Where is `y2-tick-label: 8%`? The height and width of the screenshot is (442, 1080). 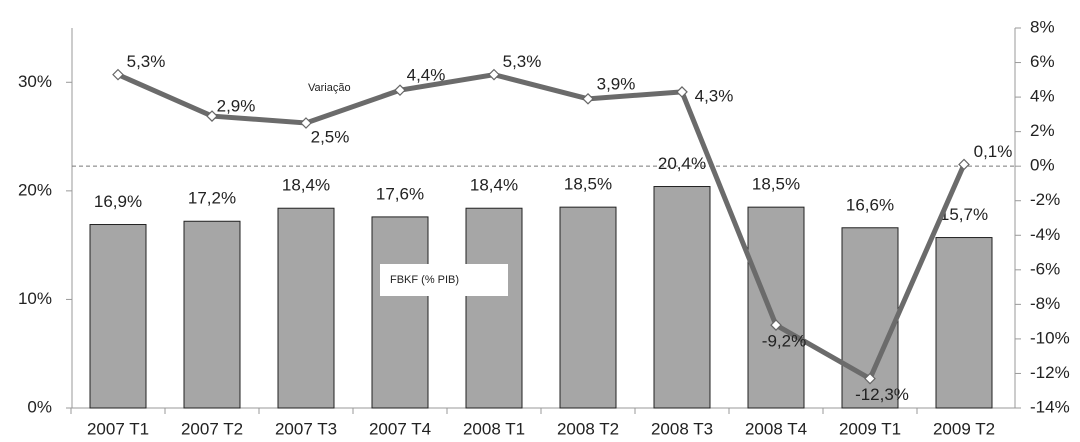
y2-tick-label: 8% is located at coordinates (1042, 26).